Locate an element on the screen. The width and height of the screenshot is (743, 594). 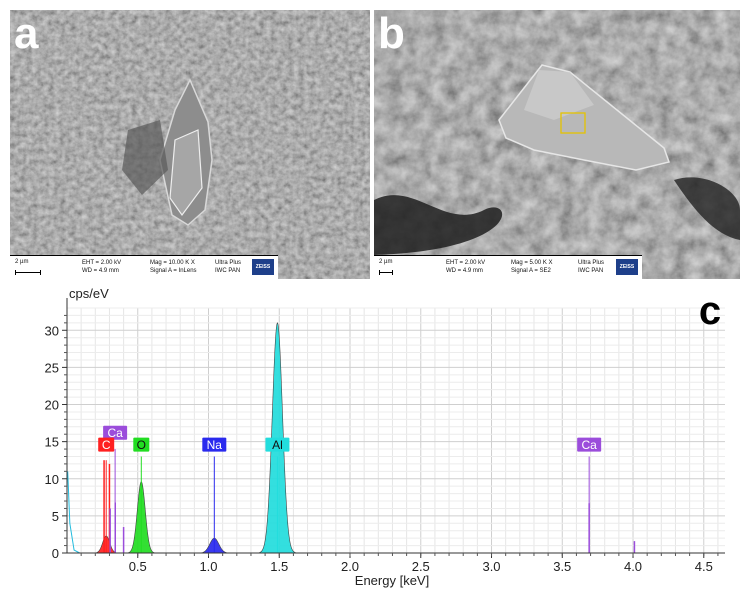
panel-letter-c: c is located at coordinates (710, 311).